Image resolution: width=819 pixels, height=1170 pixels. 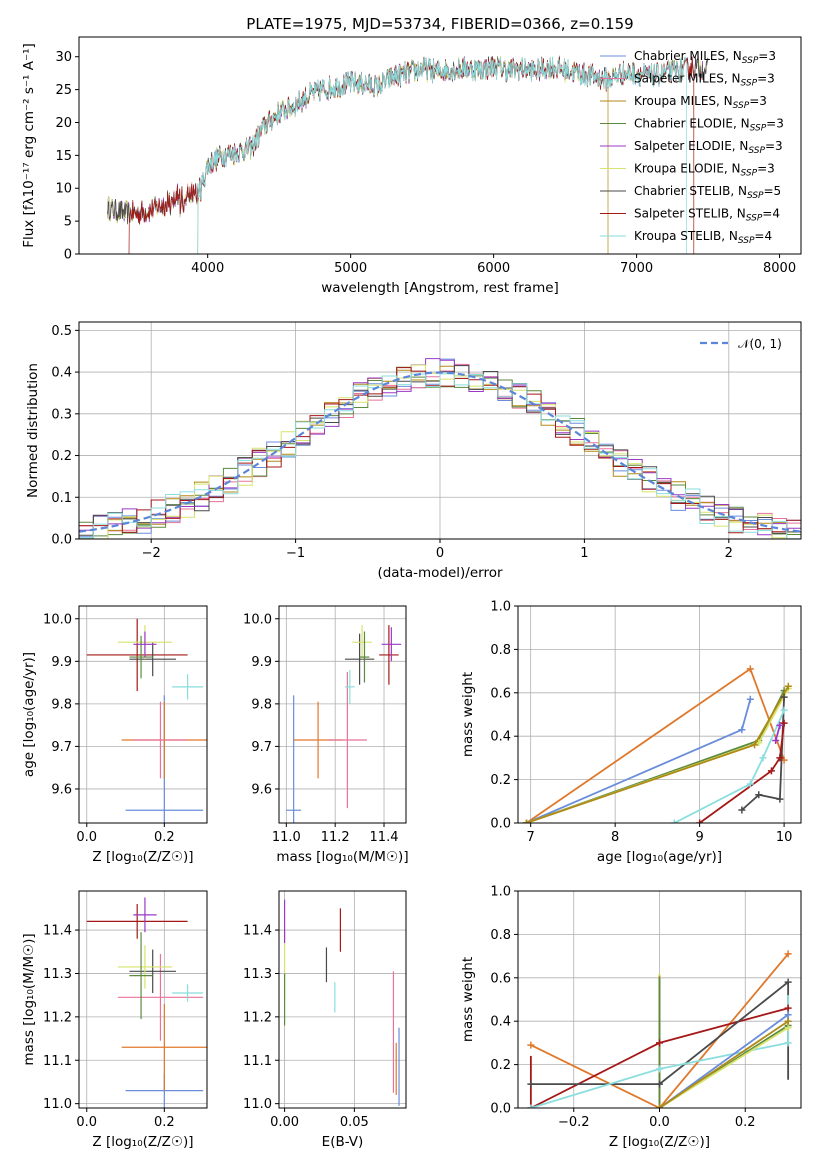 What do you see at coordinates (63, 90) in the screenshot?
I see `y-tick-label: 25` at bounding box center [63, 90].